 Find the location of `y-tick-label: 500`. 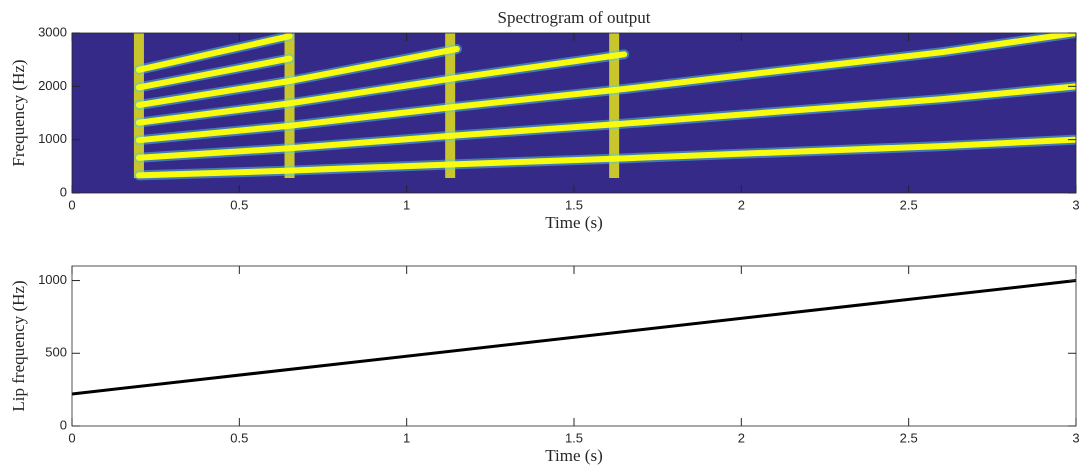

y-tick-label: 500 is located at coordinates (56, 352).